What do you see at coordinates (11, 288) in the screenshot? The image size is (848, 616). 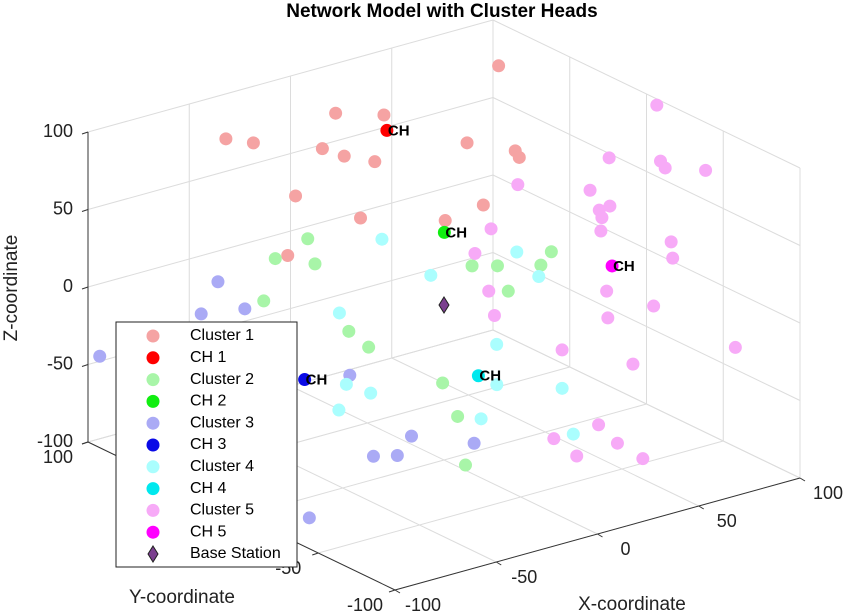 I see `z-axis-label: Z-coordinate` at bounding box center [11, 288].